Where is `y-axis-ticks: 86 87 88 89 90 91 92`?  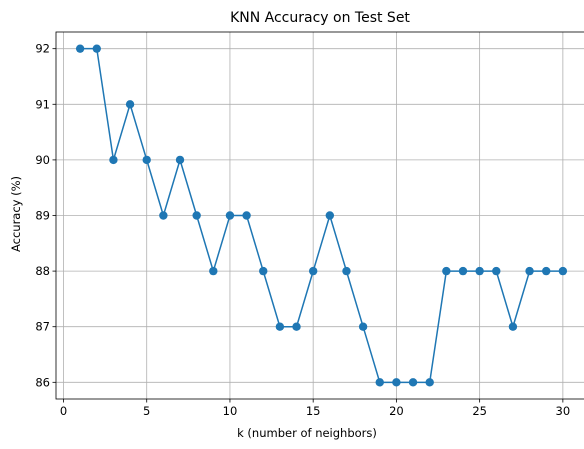 y-axis-ticks: 86 87 88 89 90 91 92 is located at coordinates (45, 215).